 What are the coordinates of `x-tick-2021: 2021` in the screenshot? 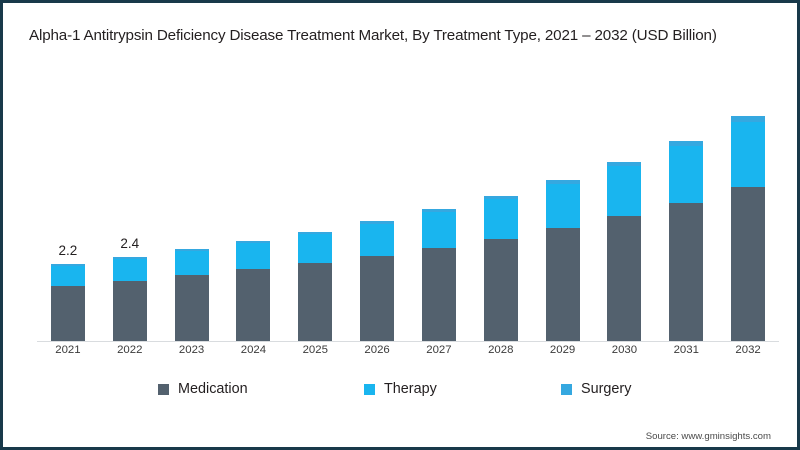 It's located at (68, 350).